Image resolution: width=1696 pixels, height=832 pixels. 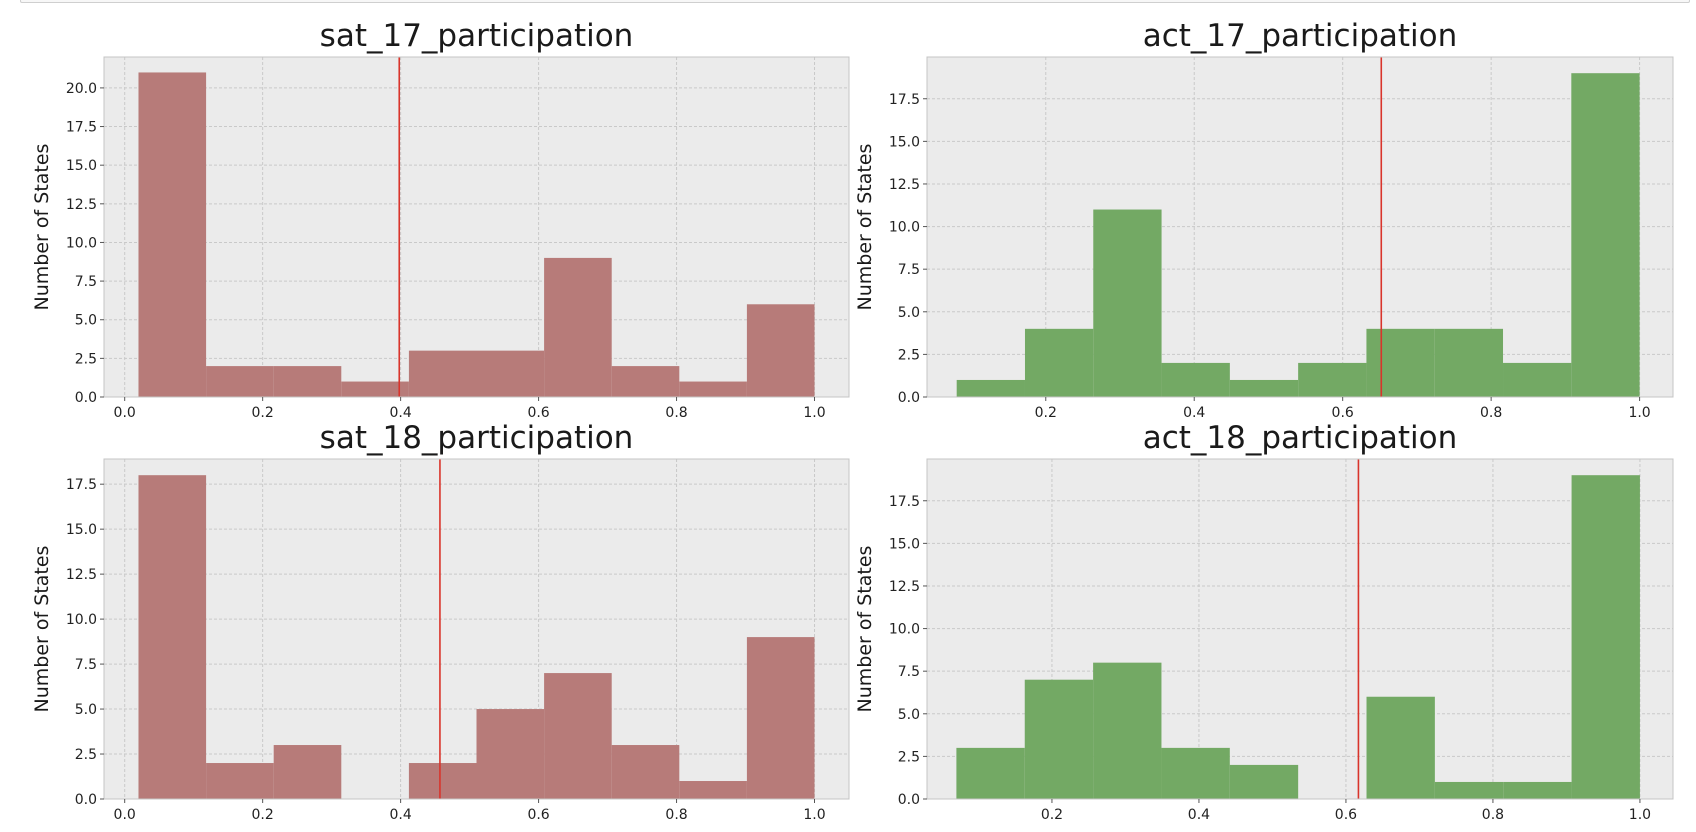 I want to click on chart-title: sat_18_participation, so click(x=477, y=438).